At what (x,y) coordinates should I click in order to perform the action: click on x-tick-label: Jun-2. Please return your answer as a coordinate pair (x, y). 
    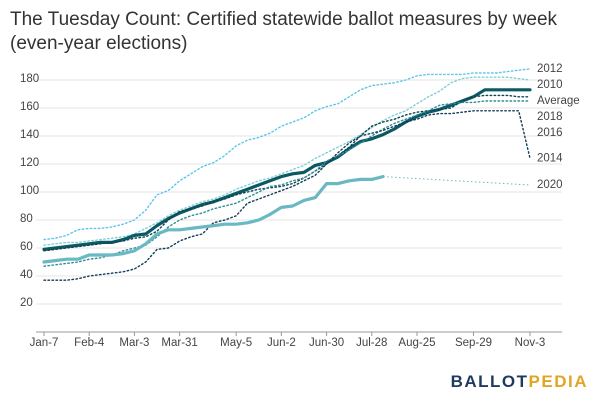
    Looking at the image, I should click on (281, 343).